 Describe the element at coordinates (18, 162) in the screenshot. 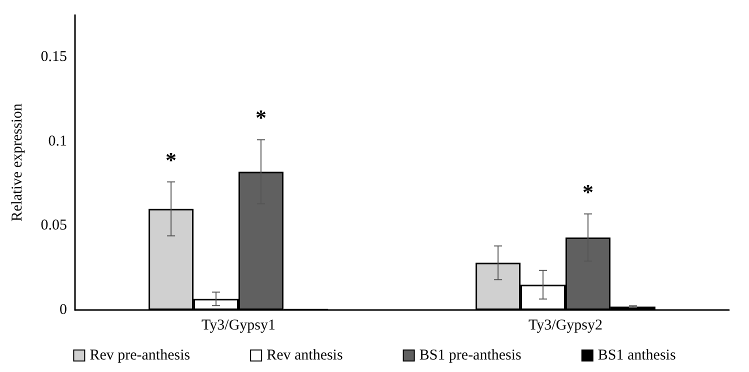

I see `y-axis-title: Relative expression` at that location.